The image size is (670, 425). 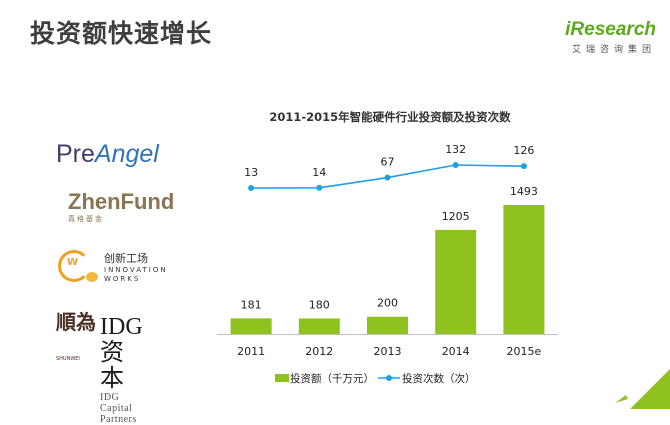 I want to click on page-title: 投资额快速增长, so click(x=121, y=33).